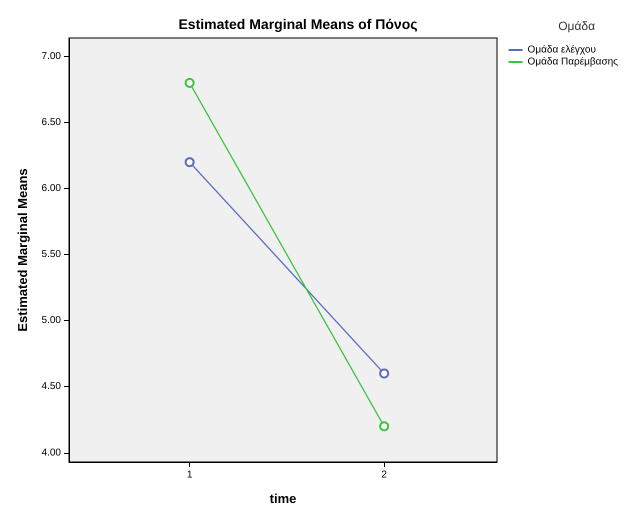 This screenshot has height=523, width=633. Describe the element at coordinates (52, 188) in the screenshot. I see `y-tick-label: 6.00` at that location.